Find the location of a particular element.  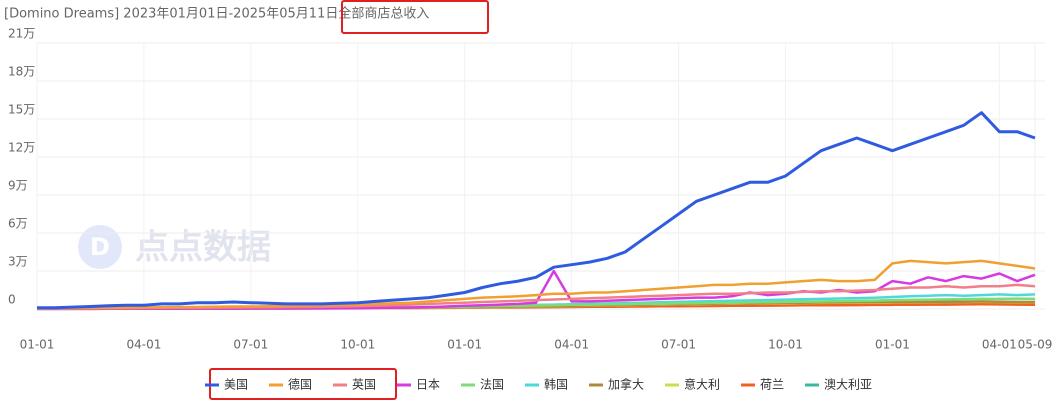

legend-label: 意大利 is located at coordinates (702, 384).